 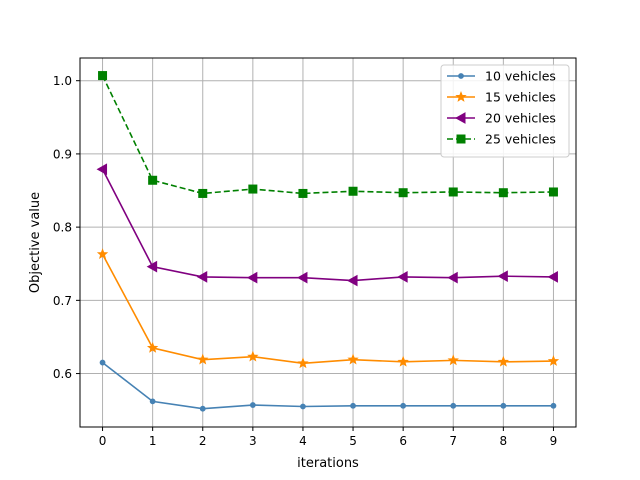 What do you see at coordinates (62, 374) in the screenshot?
I see `y-tick-label: 0.6` at bounding box center [62, 374].